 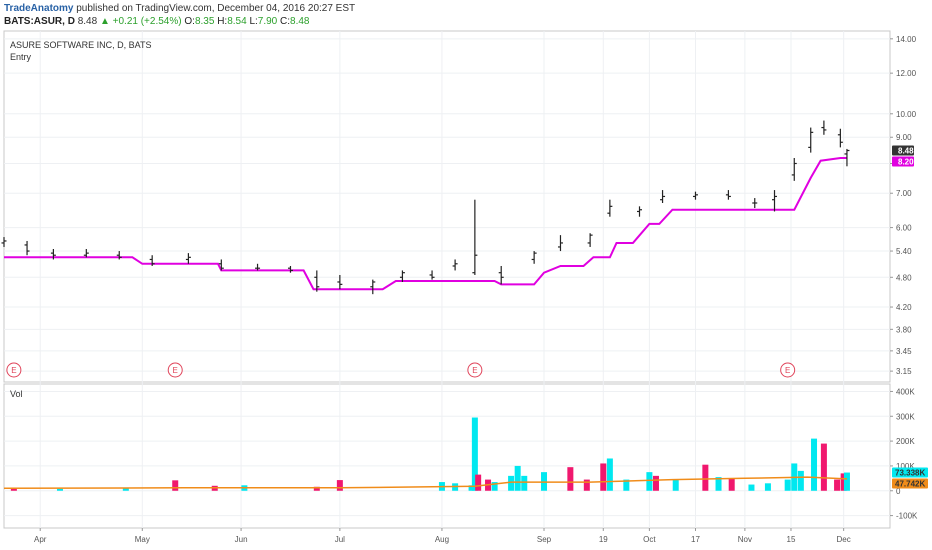 What do you see at coordinates (904, 329) in the screenshot?
I see `price-tick-label: 3.80` at bounding box center [904, 329].